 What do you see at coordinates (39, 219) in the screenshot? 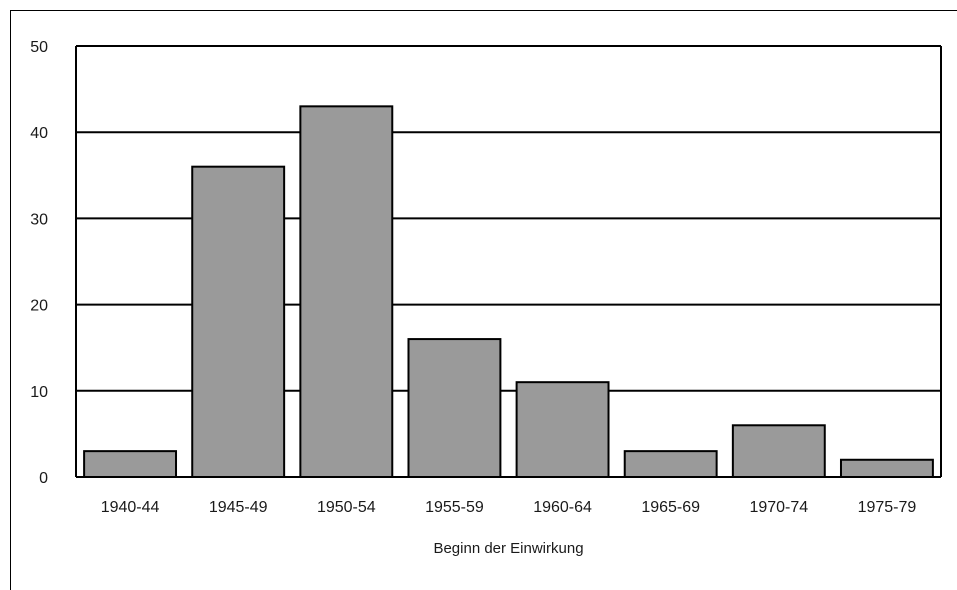
I see `y-tick-label: 30` at bounding box center [39, 219].